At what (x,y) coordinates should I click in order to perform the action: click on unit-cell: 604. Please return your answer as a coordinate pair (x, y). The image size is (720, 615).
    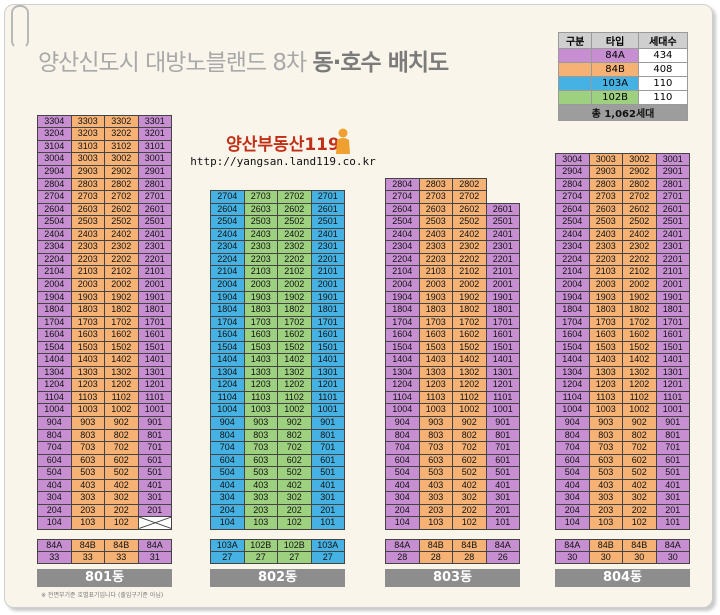
    Looking at the image, I should click on (227, 460).